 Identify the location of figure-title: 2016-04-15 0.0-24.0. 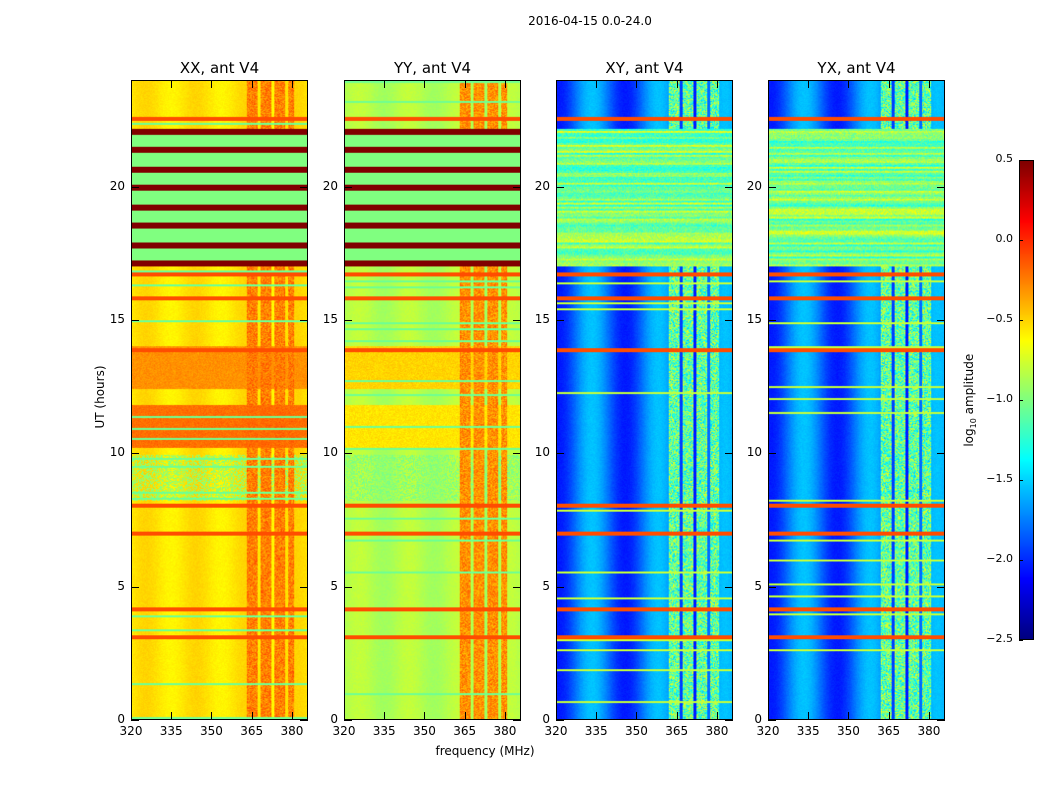
(590, 21).